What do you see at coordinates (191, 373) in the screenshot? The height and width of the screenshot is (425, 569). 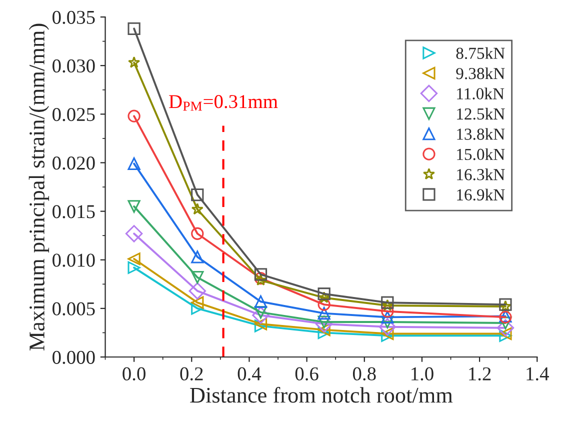 I see `x-tick-label: 0.2` at bounding box center [191, 373].